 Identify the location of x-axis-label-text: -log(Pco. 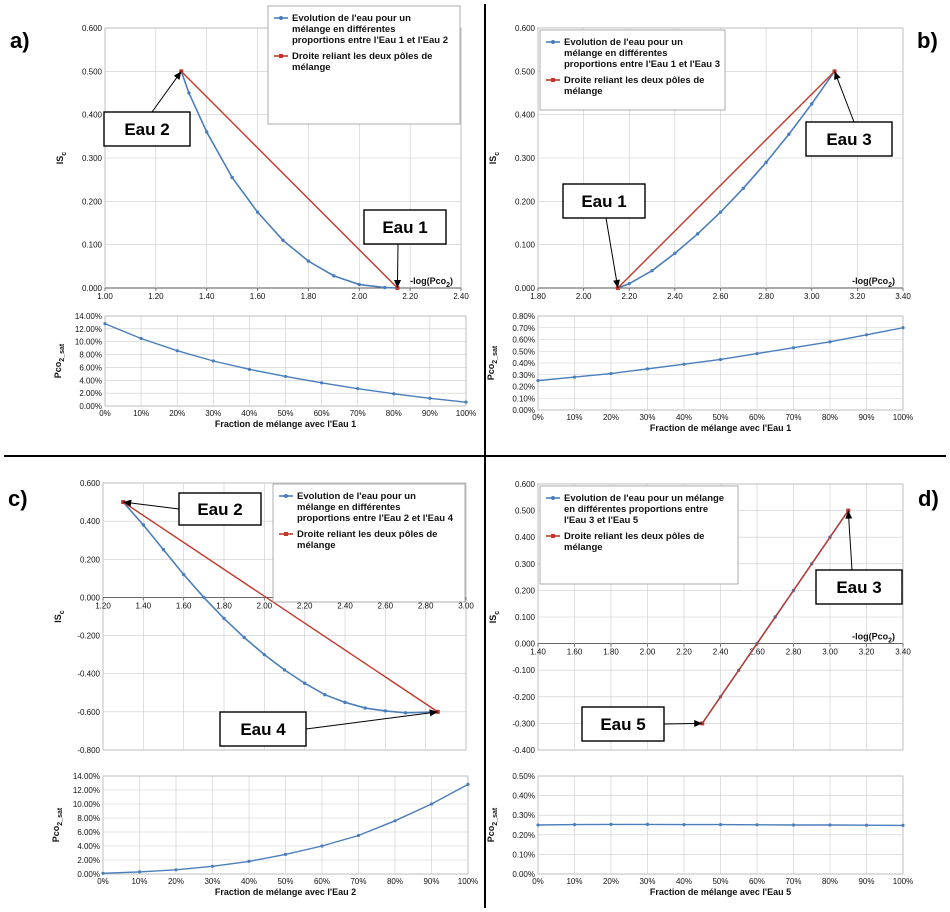
(428, 281).